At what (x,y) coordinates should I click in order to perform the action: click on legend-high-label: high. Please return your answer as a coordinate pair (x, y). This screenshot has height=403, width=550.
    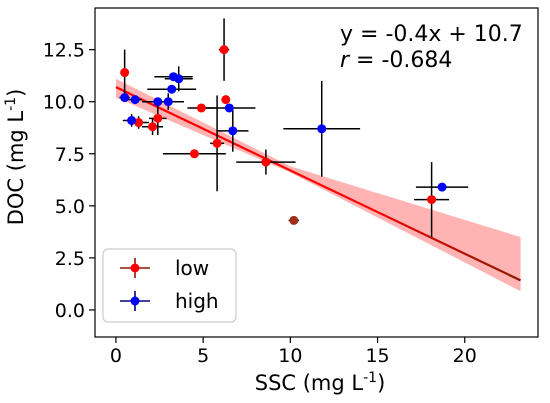
    Looking at the image, I should click on (197, 301).